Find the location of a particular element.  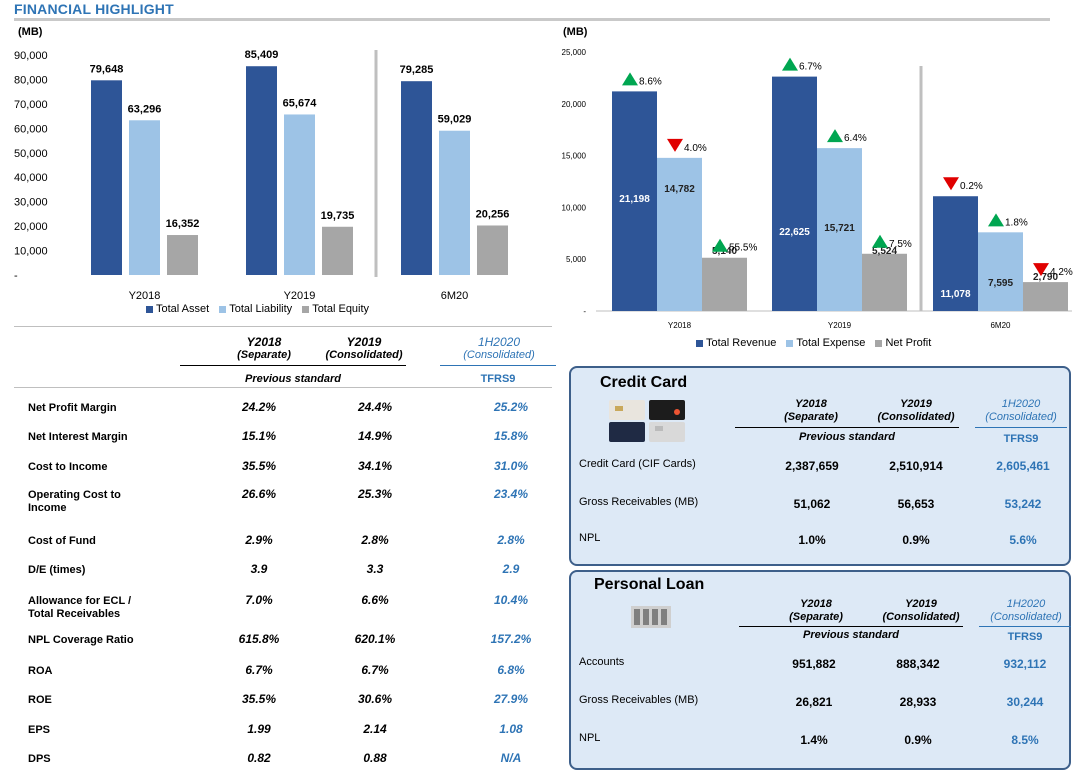

credit-card-value-h2020: 5.6% is located at coordinates (1023, 540).